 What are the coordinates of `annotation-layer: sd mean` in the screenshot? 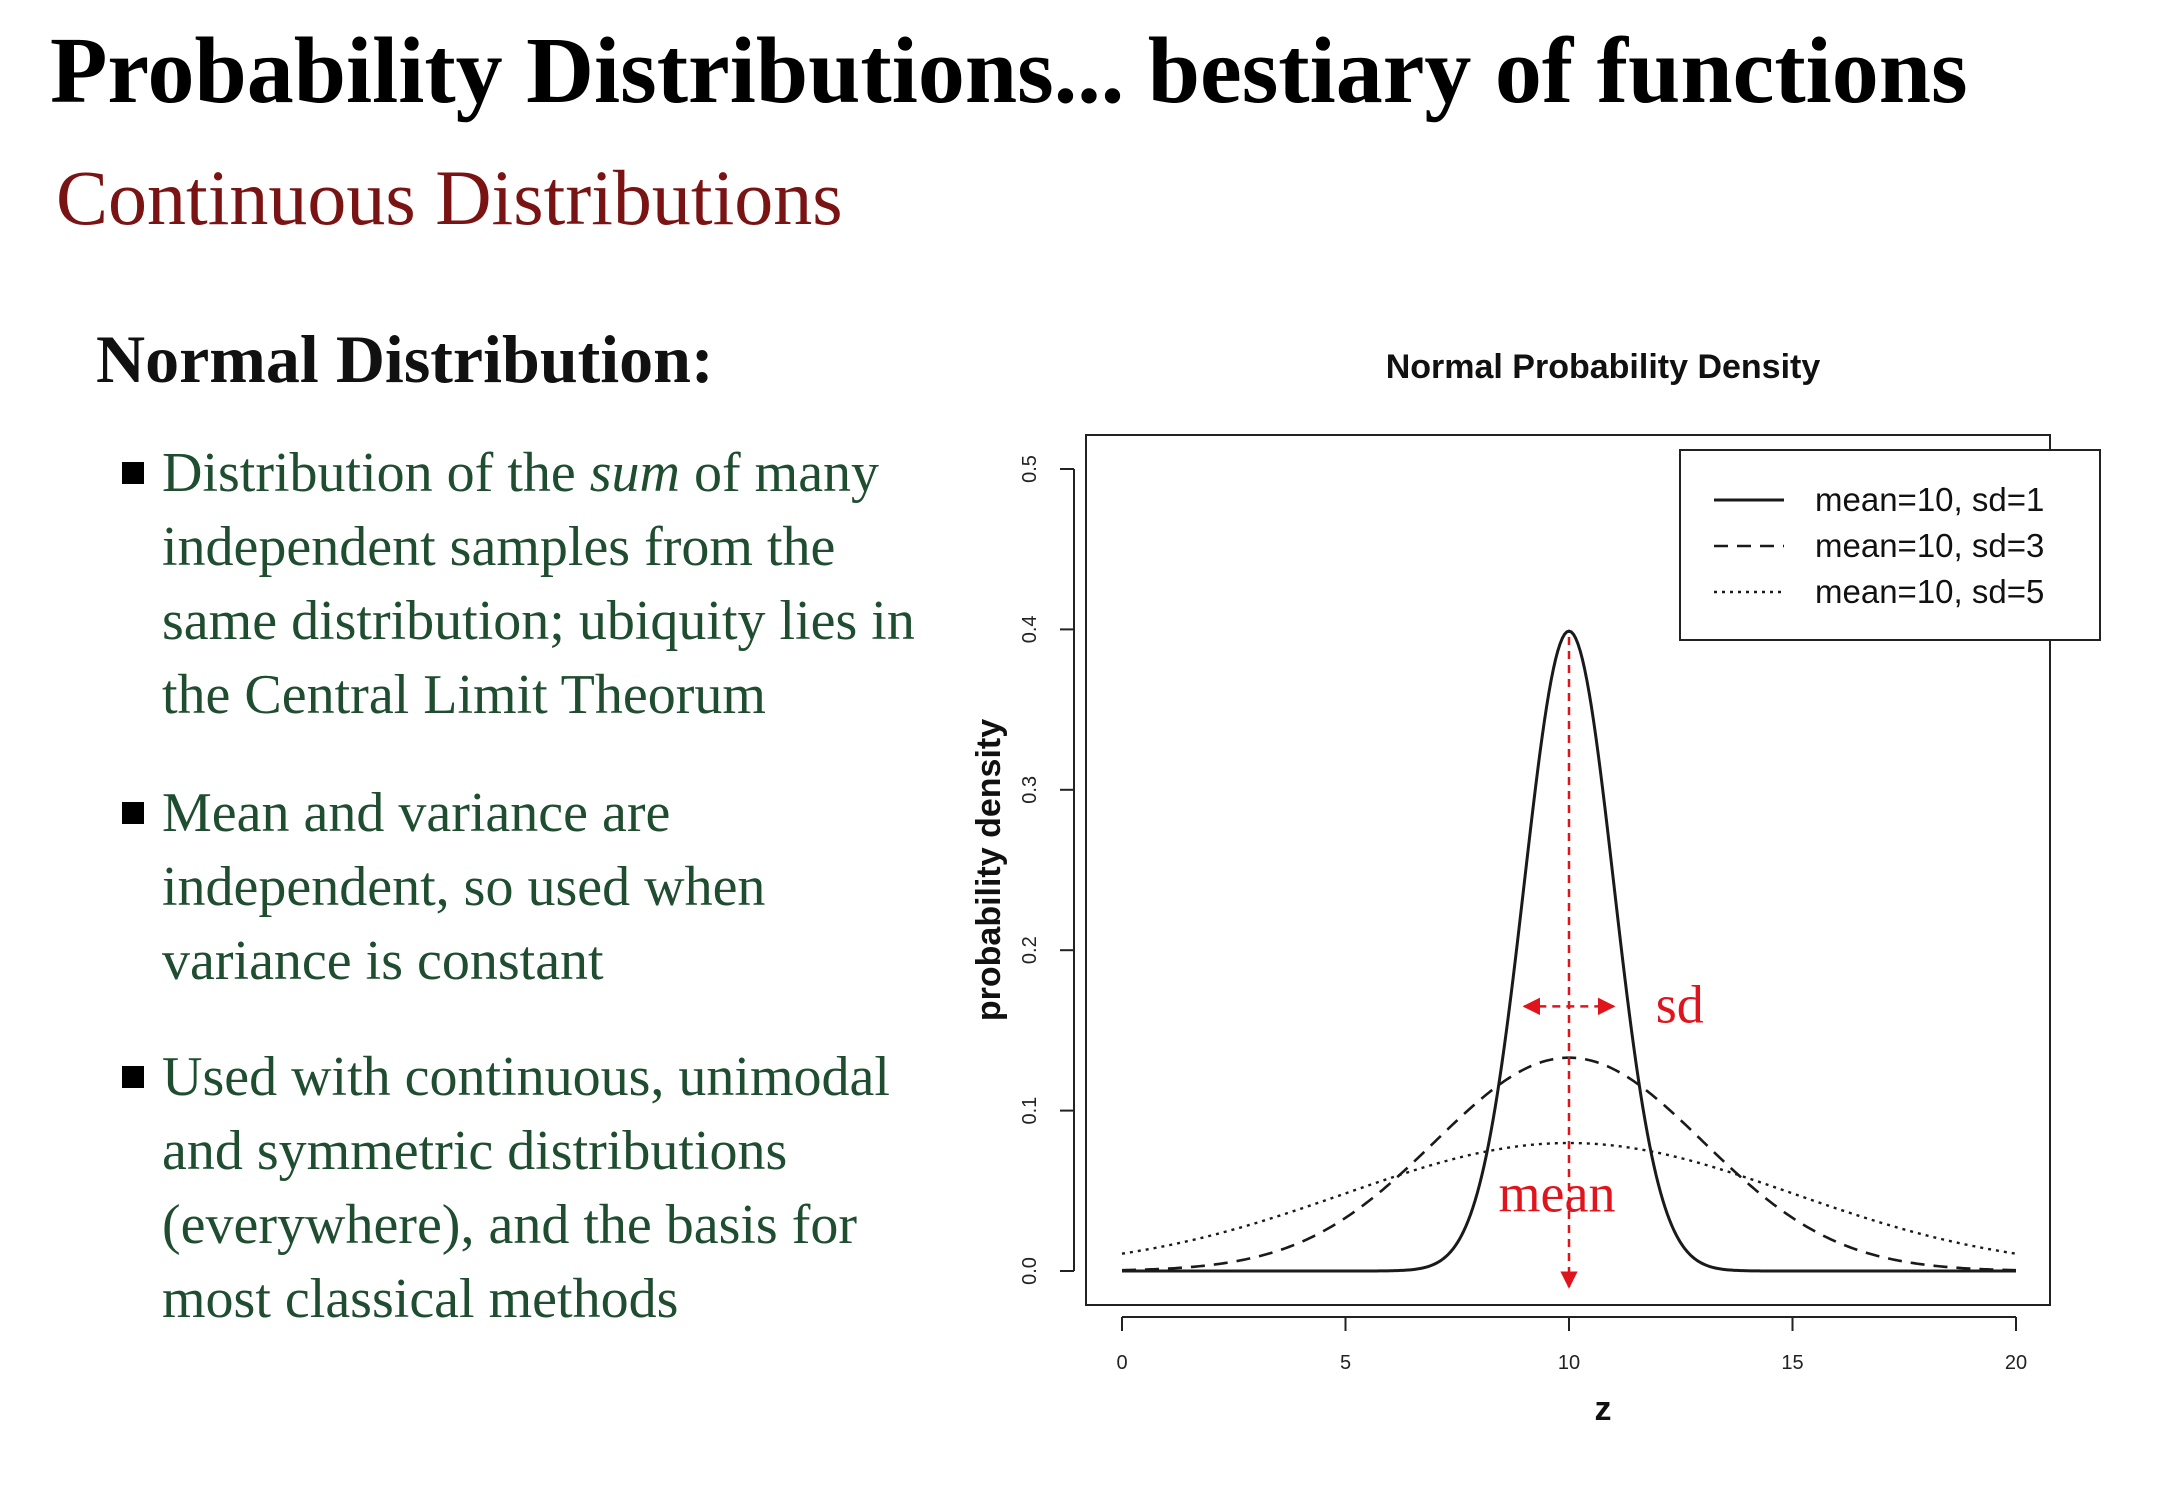 It's located at (1601, 963).